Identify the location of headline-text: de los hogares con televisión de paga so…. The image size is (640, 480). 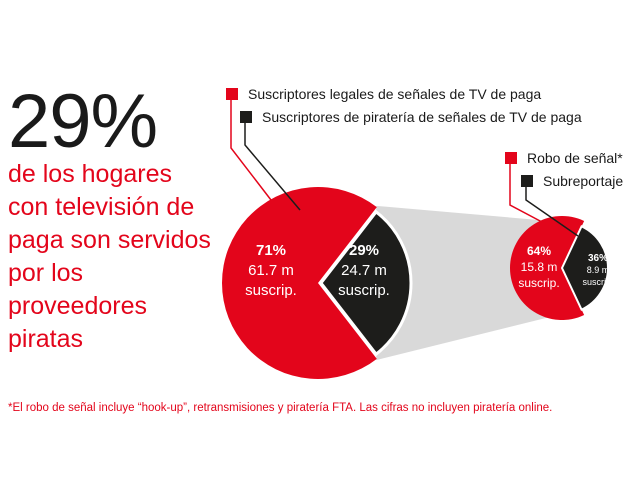
(109, 256).